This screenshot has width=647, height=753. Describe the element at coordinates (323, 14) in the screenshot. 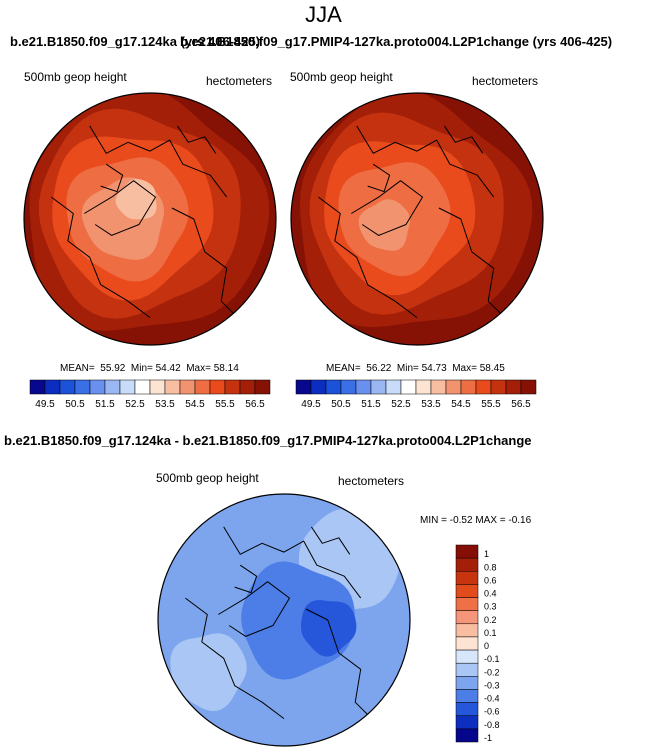

I see `season-title: JJA` at that location.